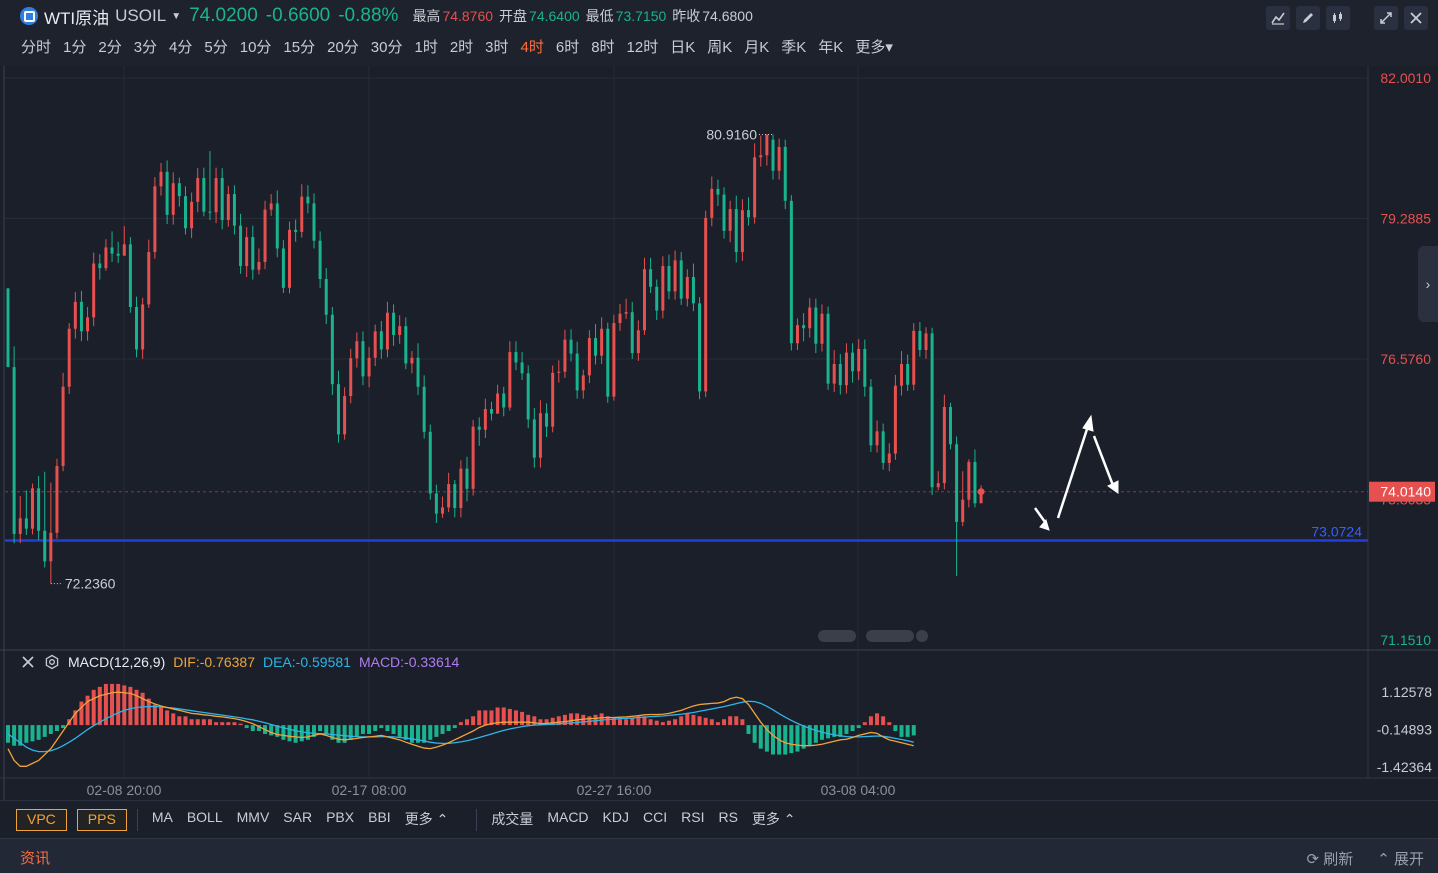 The height and width of the screenshot is (873, 1438). I want to click on sub-indicator-item: RS, so click(728, 817).